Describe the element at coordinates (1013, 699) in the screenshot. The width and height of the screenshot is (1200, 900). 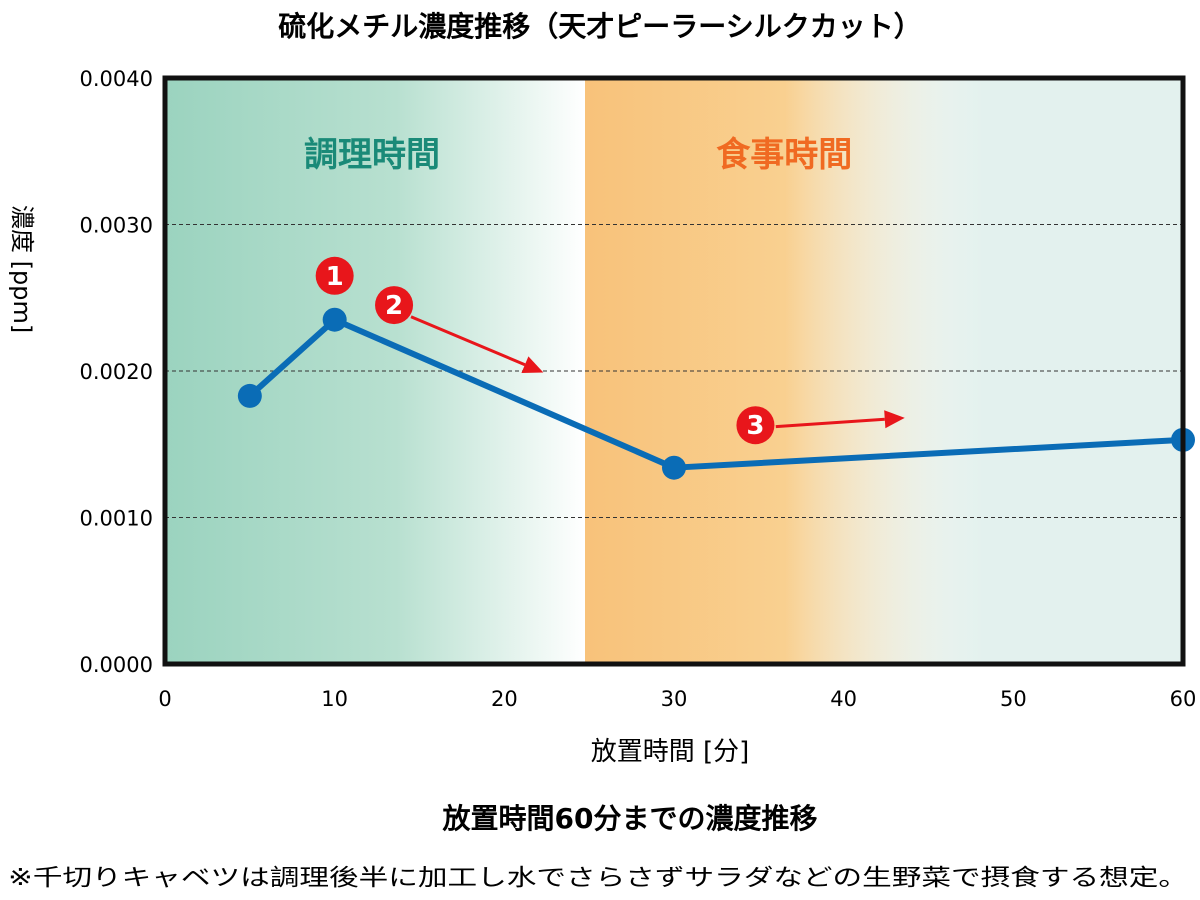
I see `x-tick-label: 50` at that location.